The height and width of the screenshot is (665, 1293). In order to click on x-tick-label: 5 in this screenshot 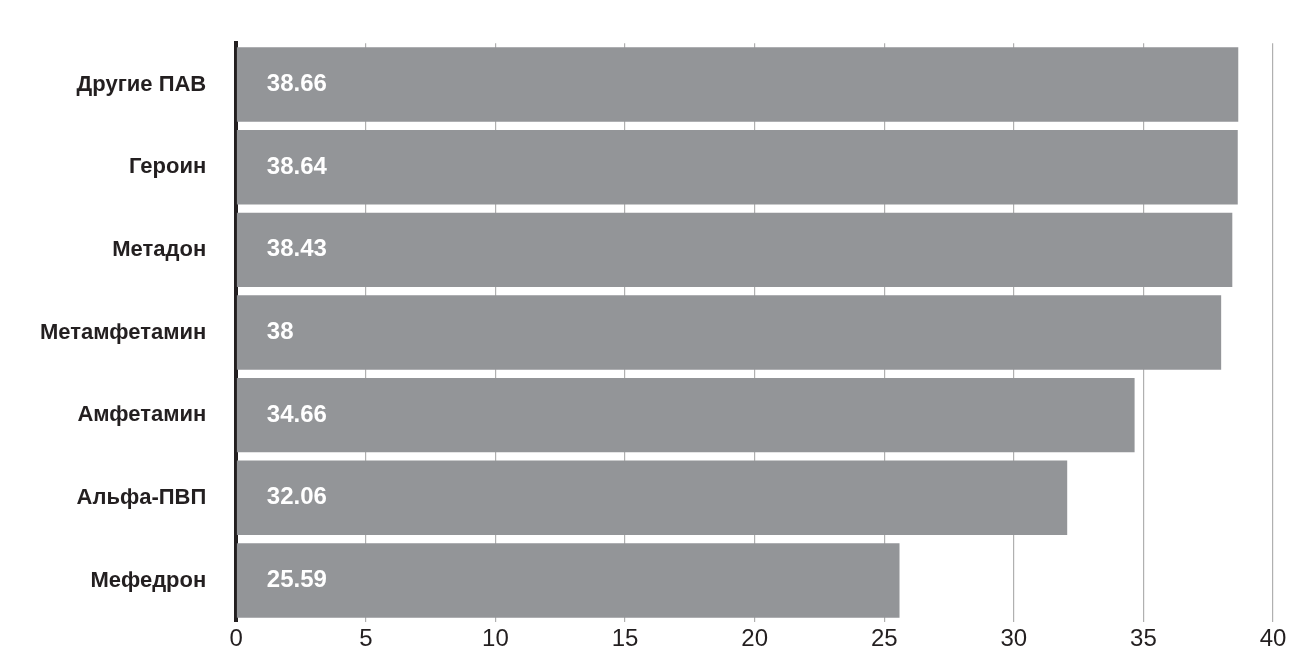, I will do `click(366, 637)`.